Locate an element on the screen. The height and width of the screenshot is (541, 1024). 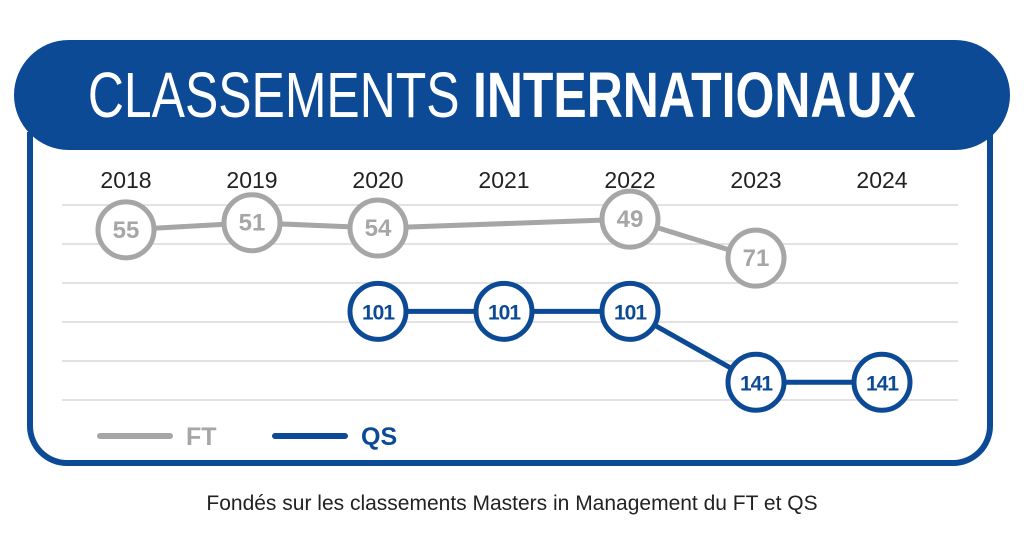
legend-label: QS is located at coordinates (379, 437).